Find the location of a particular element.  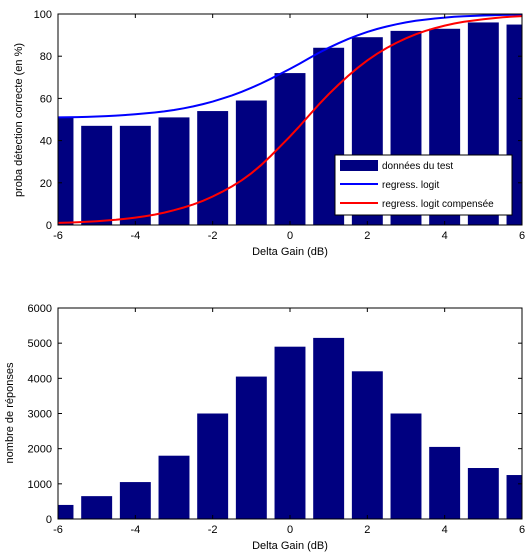

y-tick-label: 60 is located at coordinates (46, 99).